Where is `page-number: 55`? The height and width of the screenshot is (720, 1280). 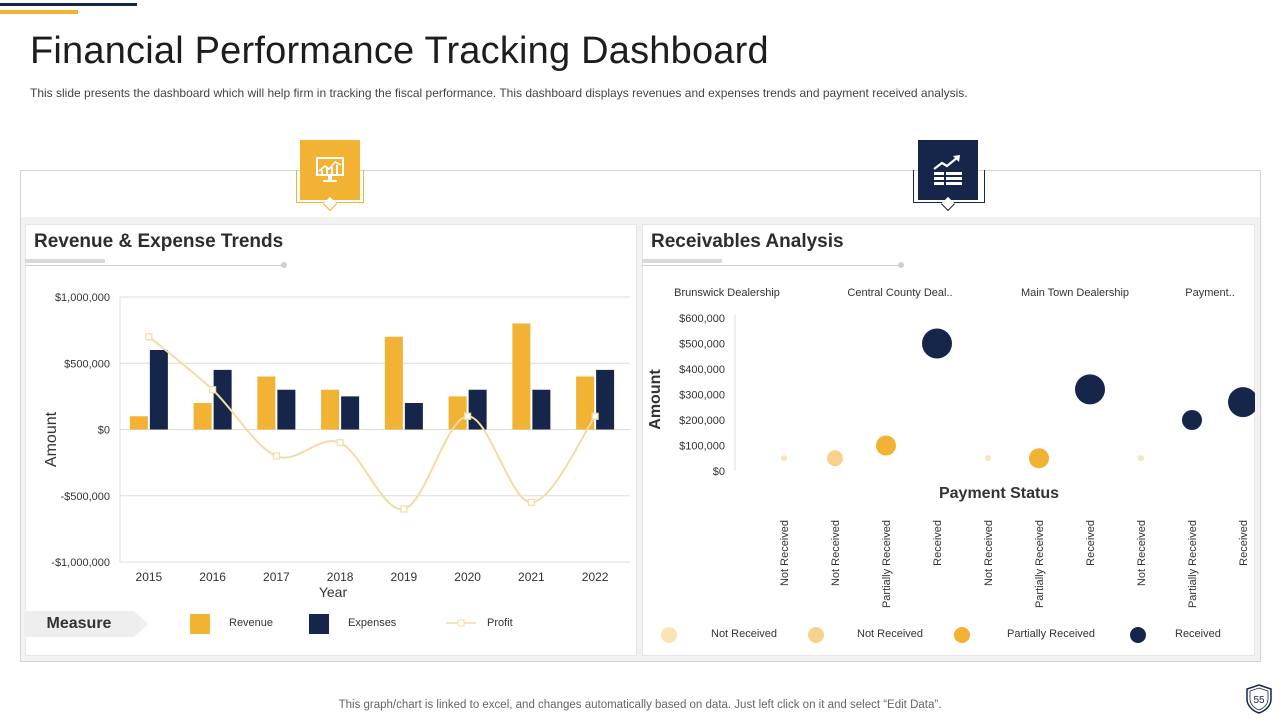 page-number: 55 is located at coordinates (1259, 700).